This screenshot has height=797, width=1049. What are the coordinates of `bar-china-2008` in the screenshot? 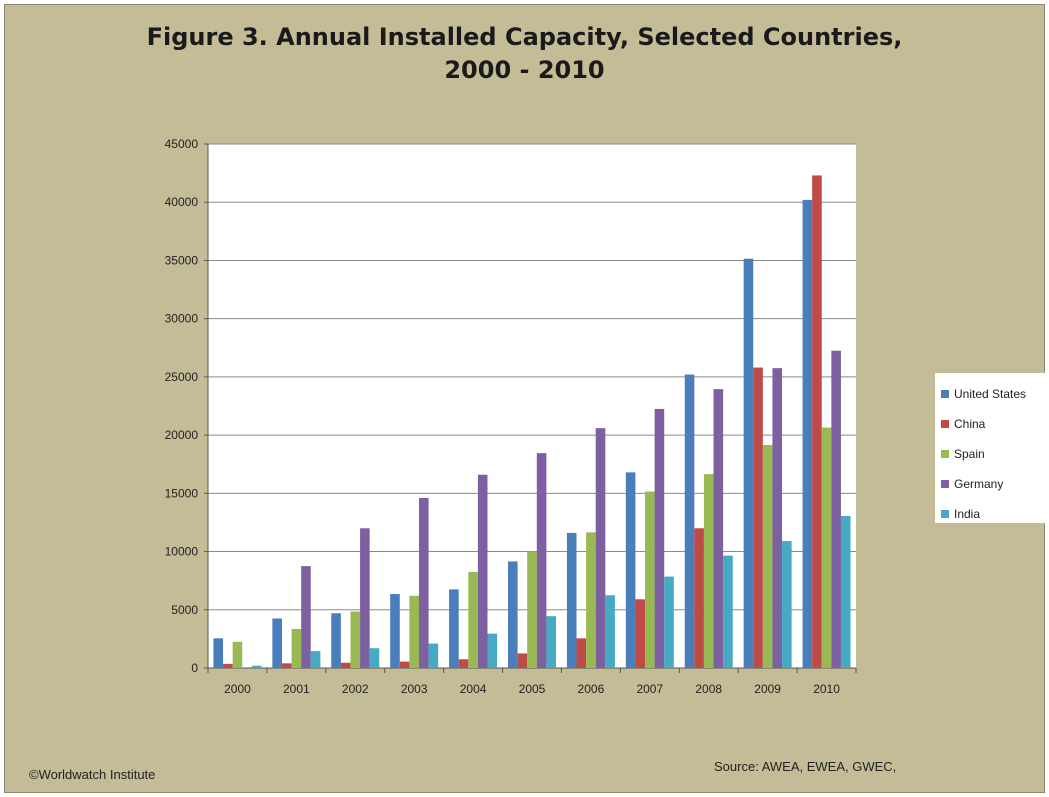 It's located at (699, 598).